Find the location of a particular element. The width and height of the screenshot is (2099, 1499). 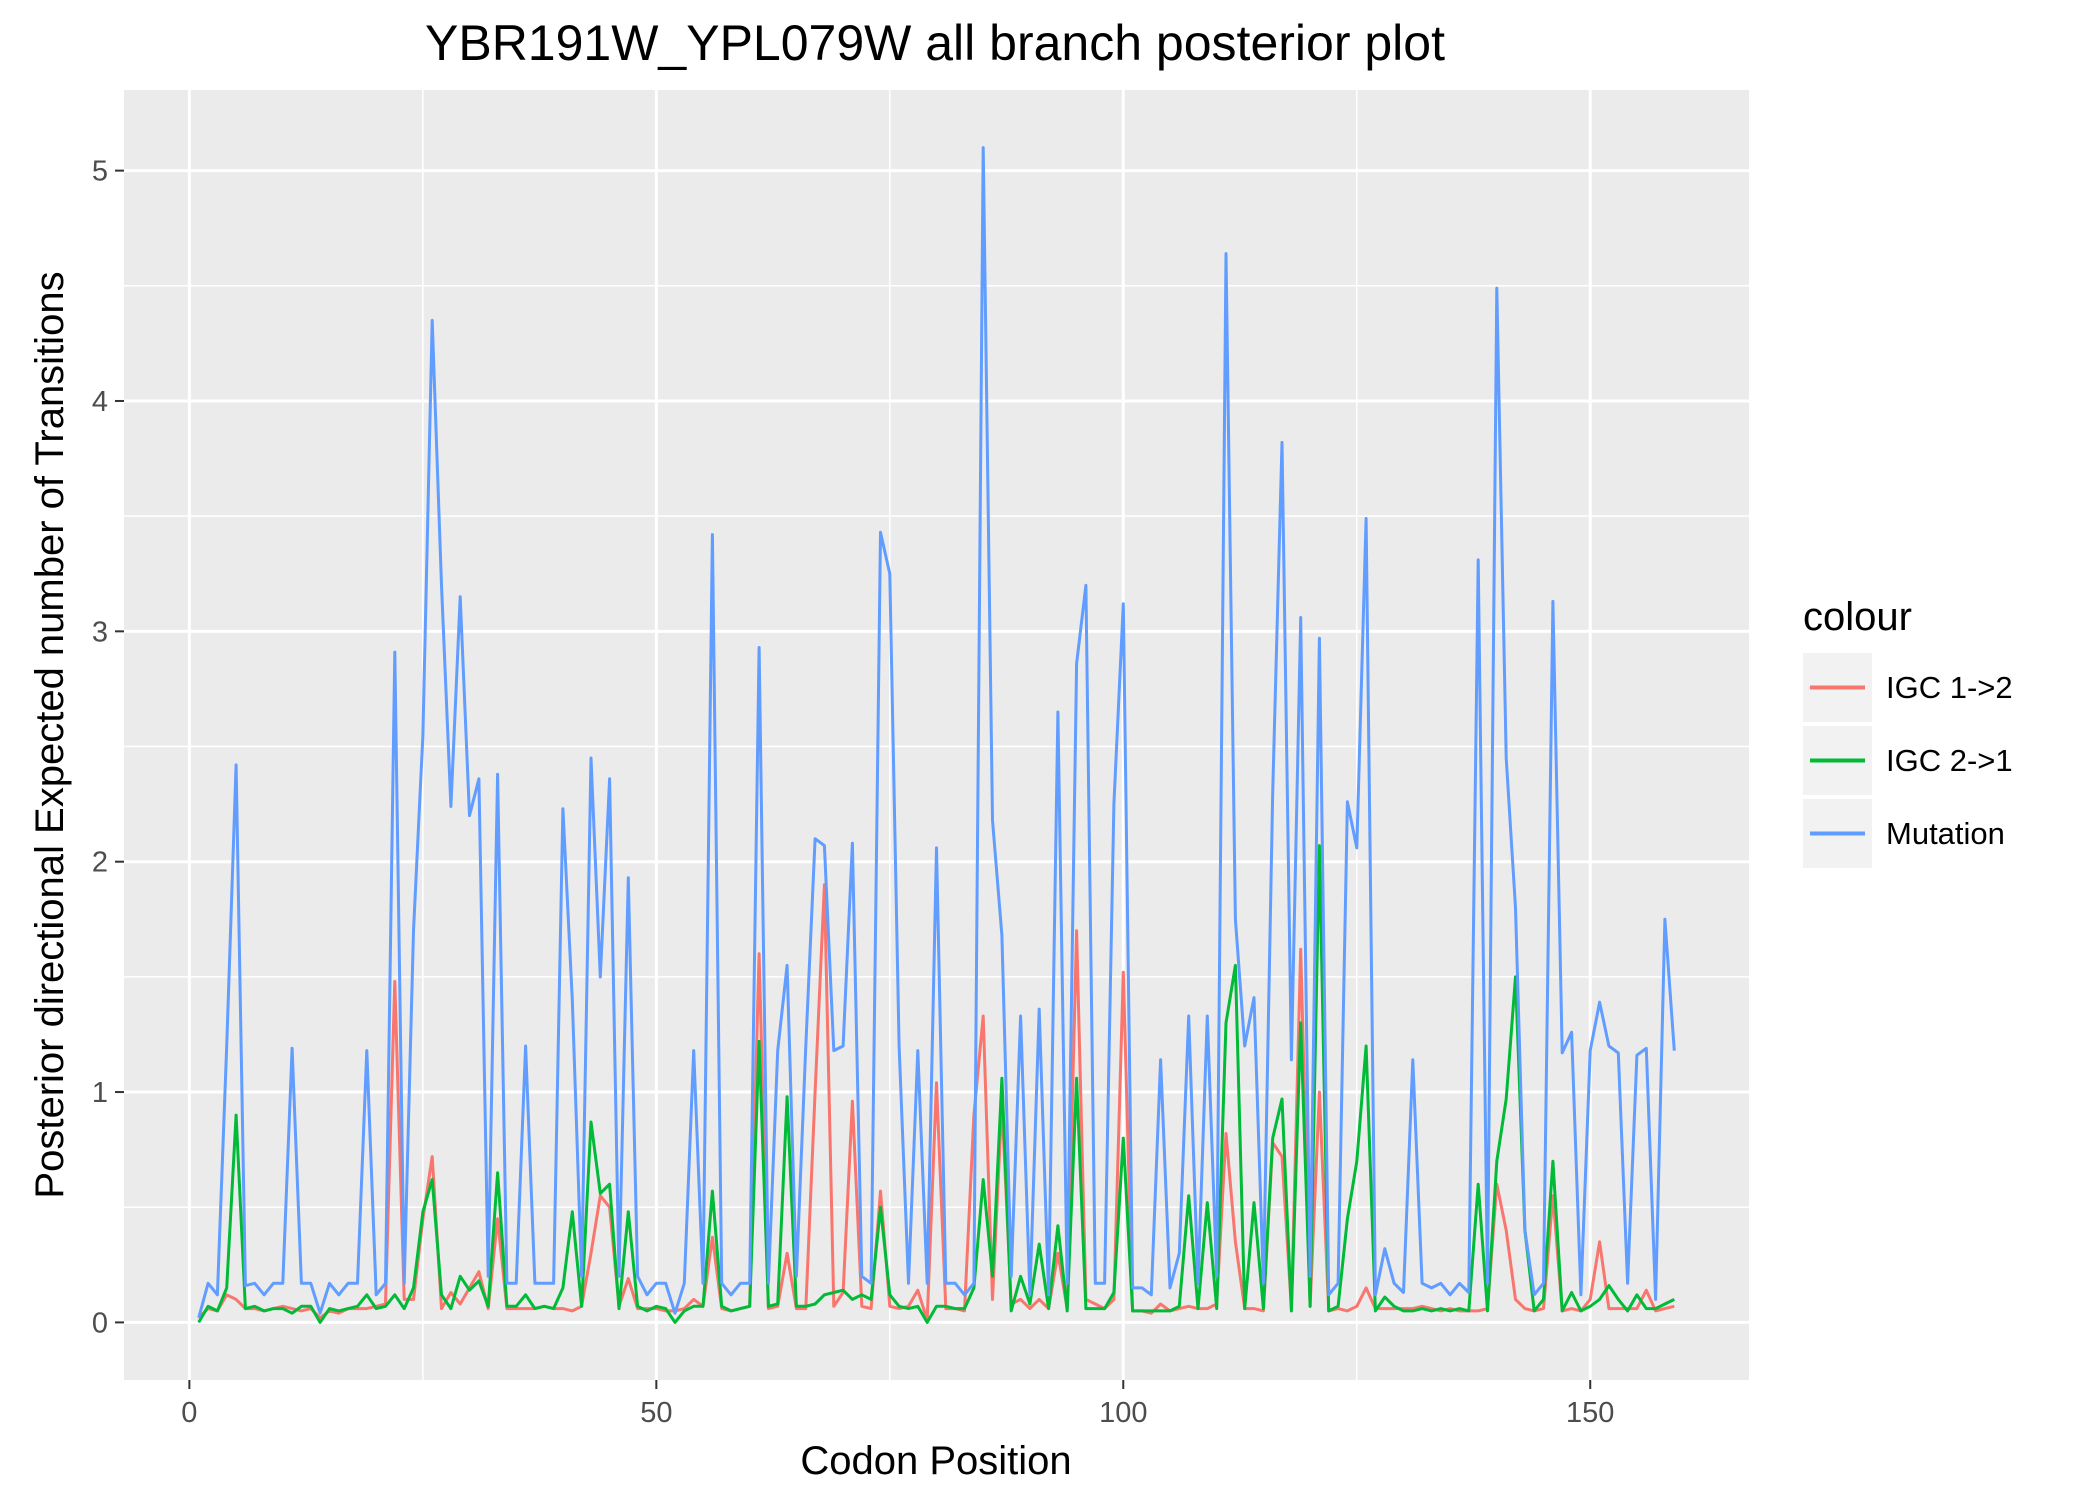

y-tick-label: 5 is located at coordinates (100, 172).